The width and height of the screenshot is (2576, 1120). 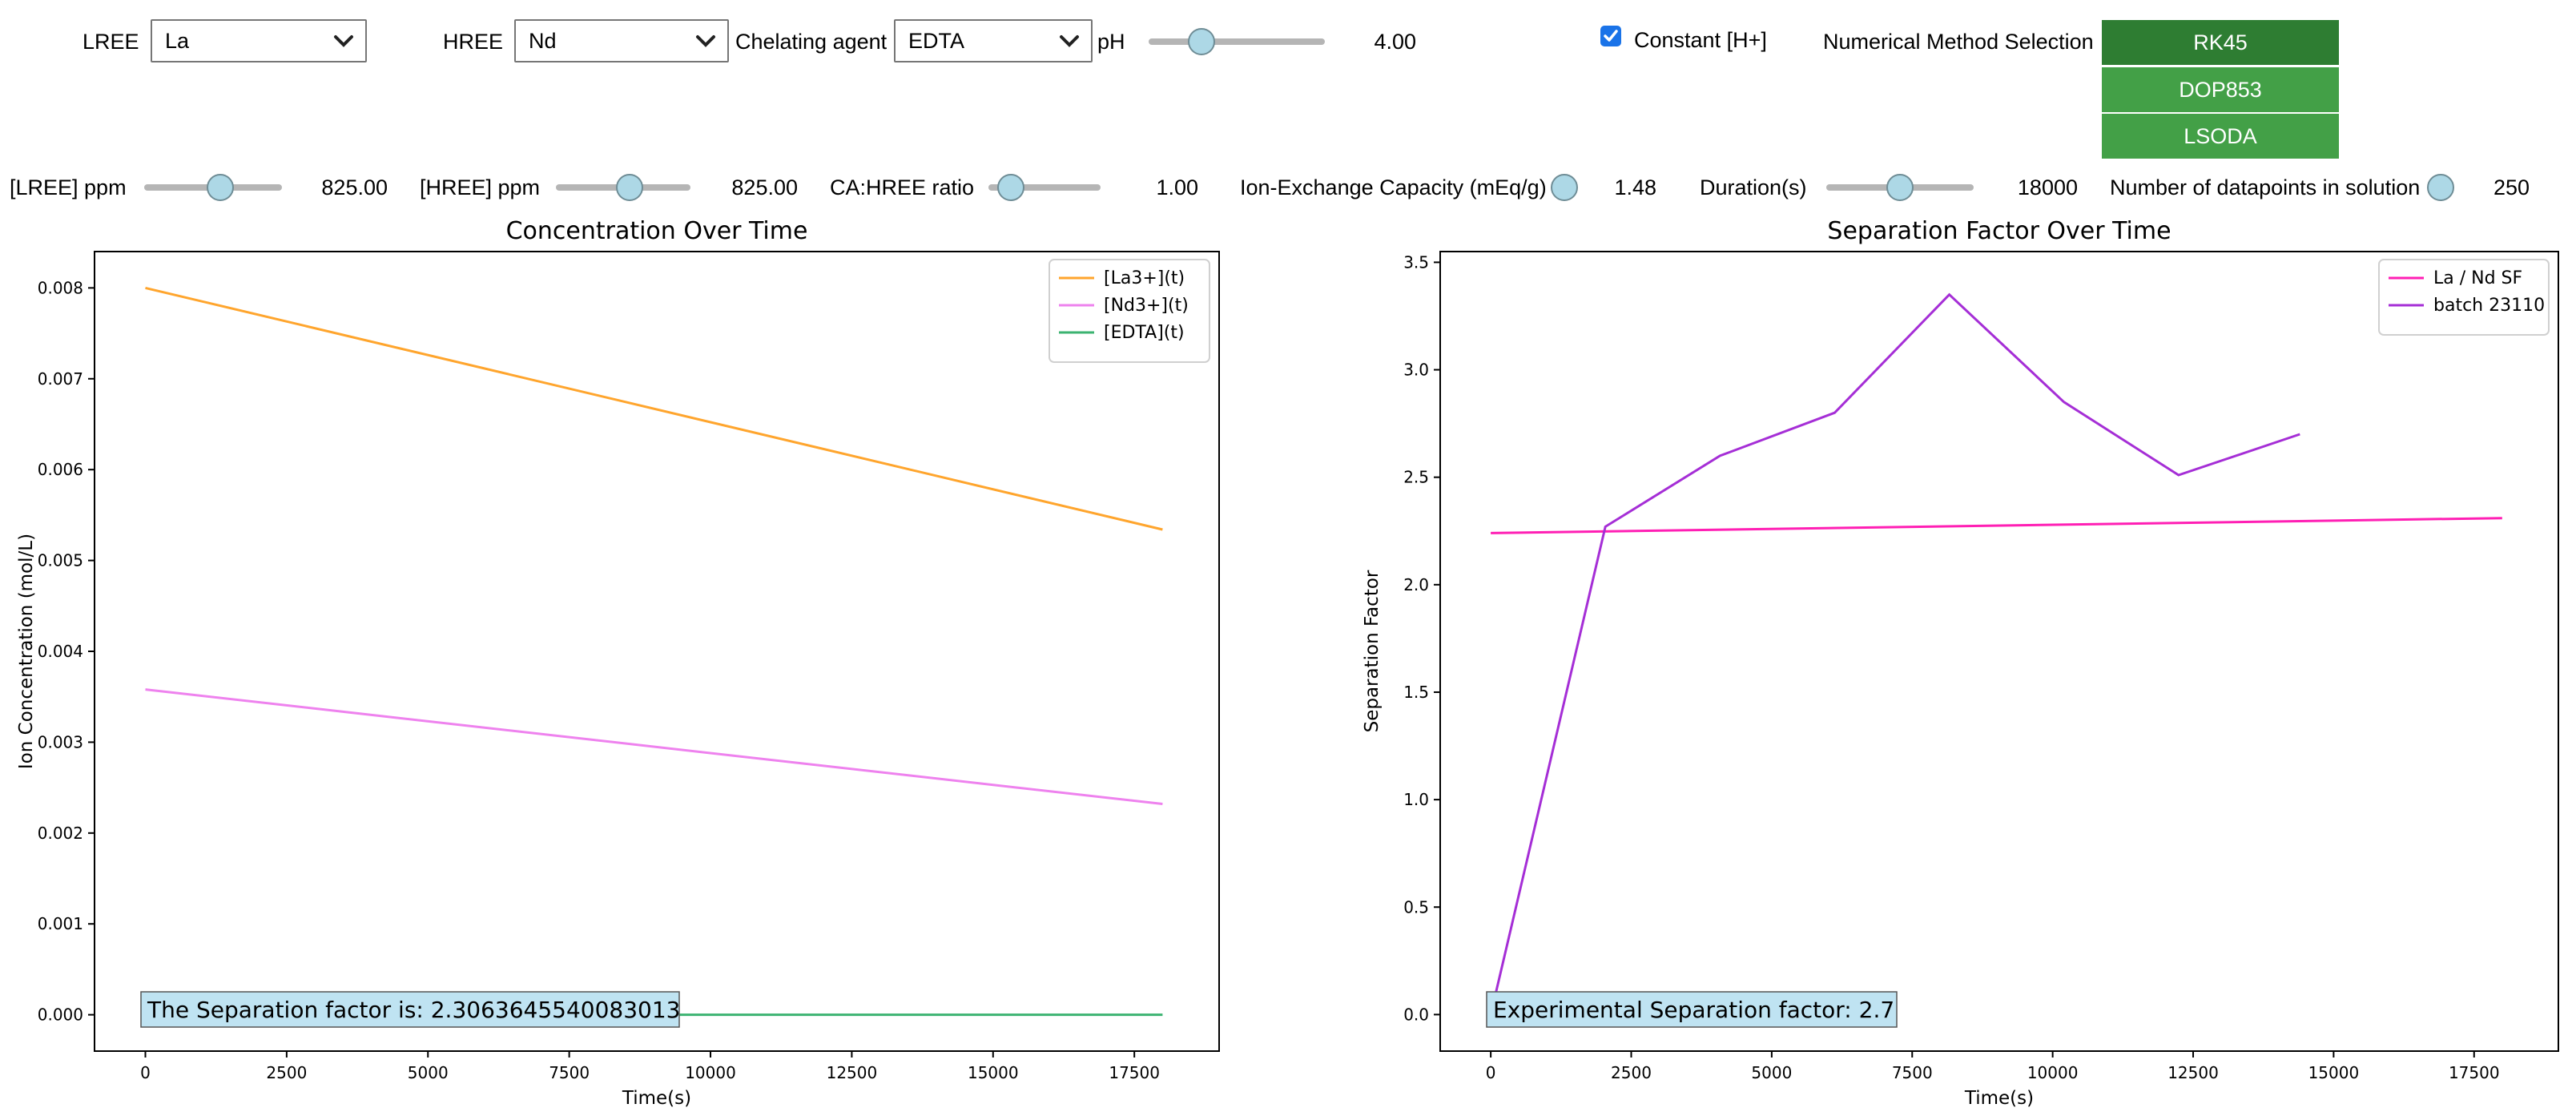 What do you see at coordinates (61, 470) in the screenshot?
I see `y-tick-label: 0.006` at bounding box center [61, 470].